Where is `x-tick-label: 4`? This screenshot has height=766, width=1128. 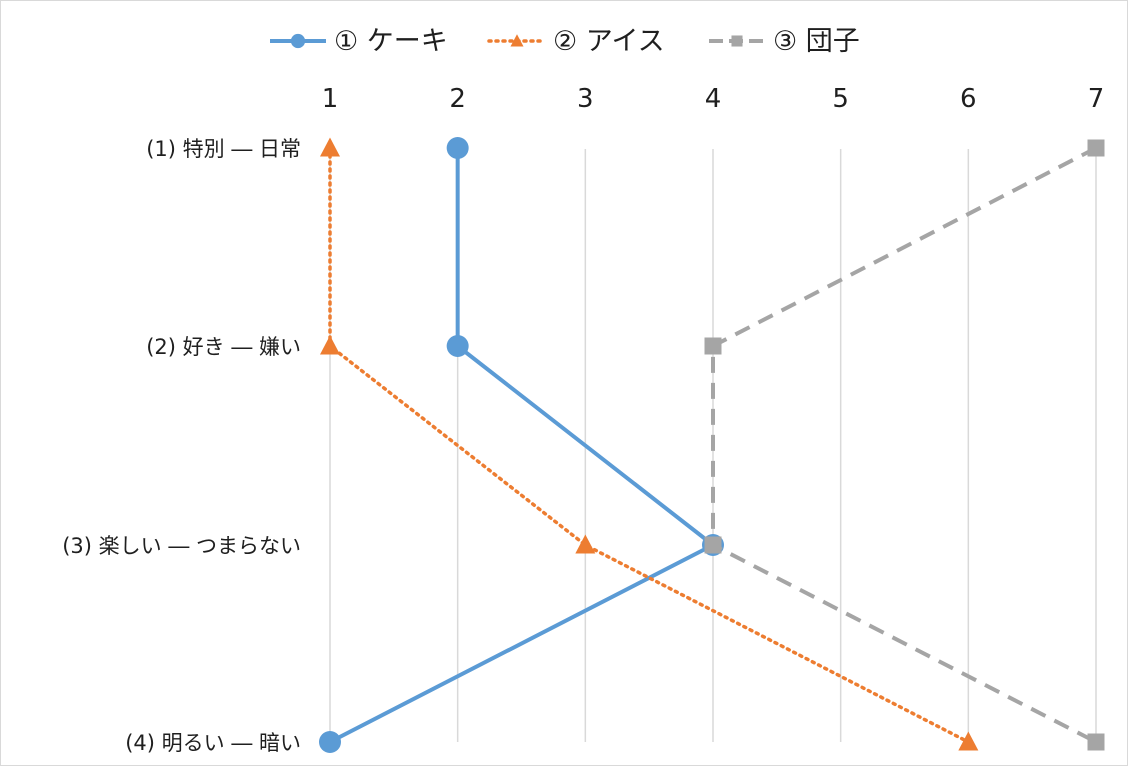 x-tick-label: 4 is located at coordinates (713, 99).